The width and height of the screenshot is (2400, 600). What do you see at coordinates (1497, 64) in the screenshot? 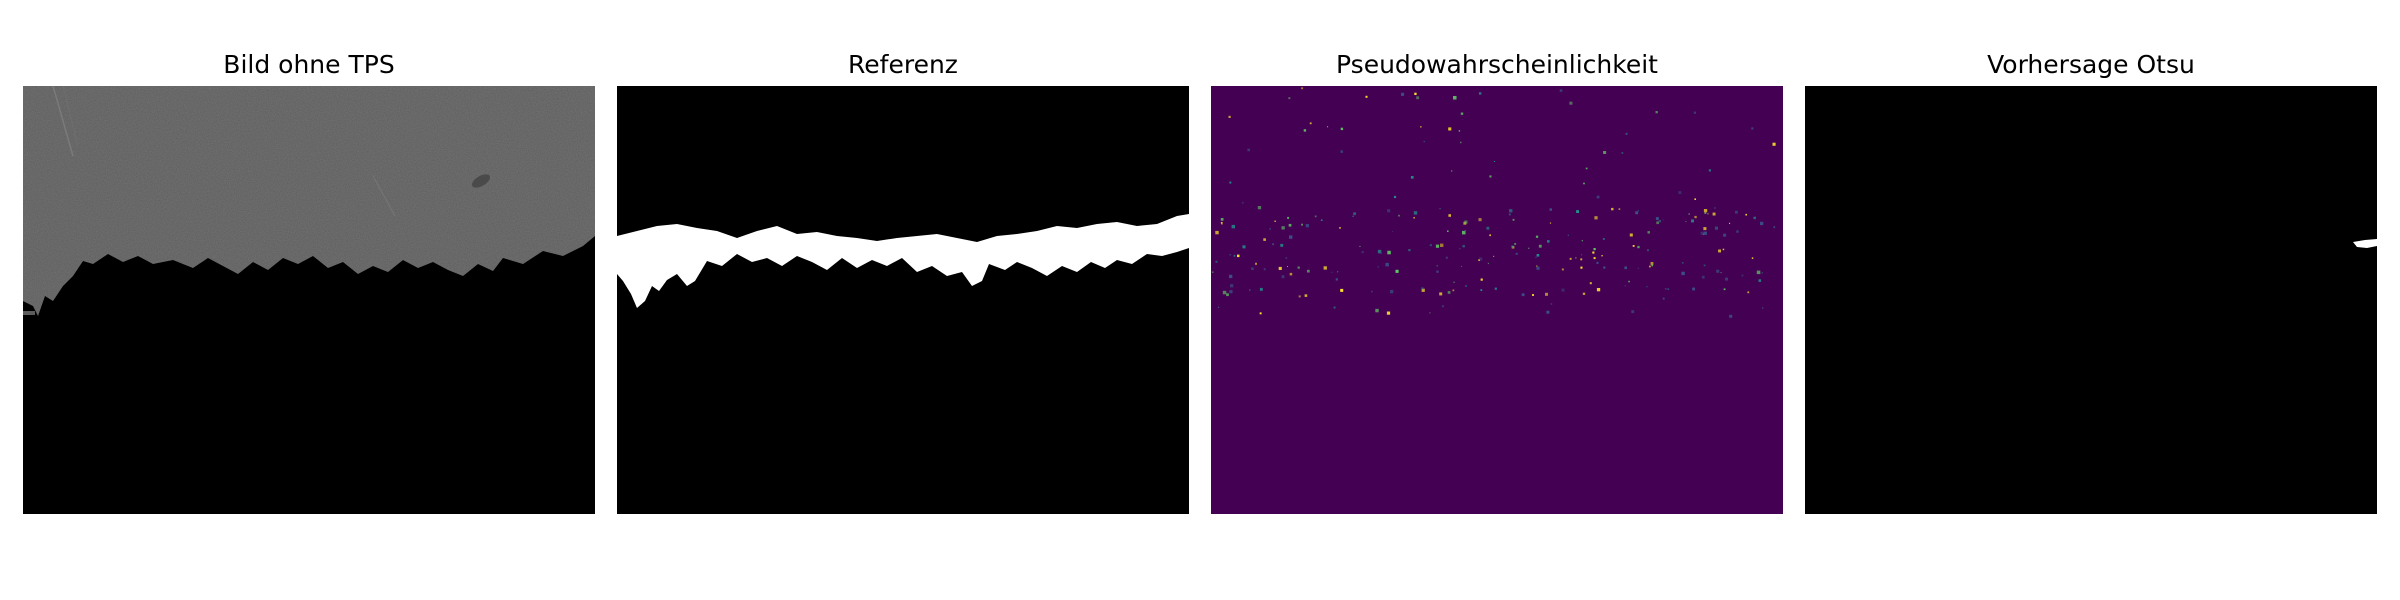
I see `panel-title-pseudoprobability: Pseudowahrscheinlichkeit` at bounding box center [1497, 64].